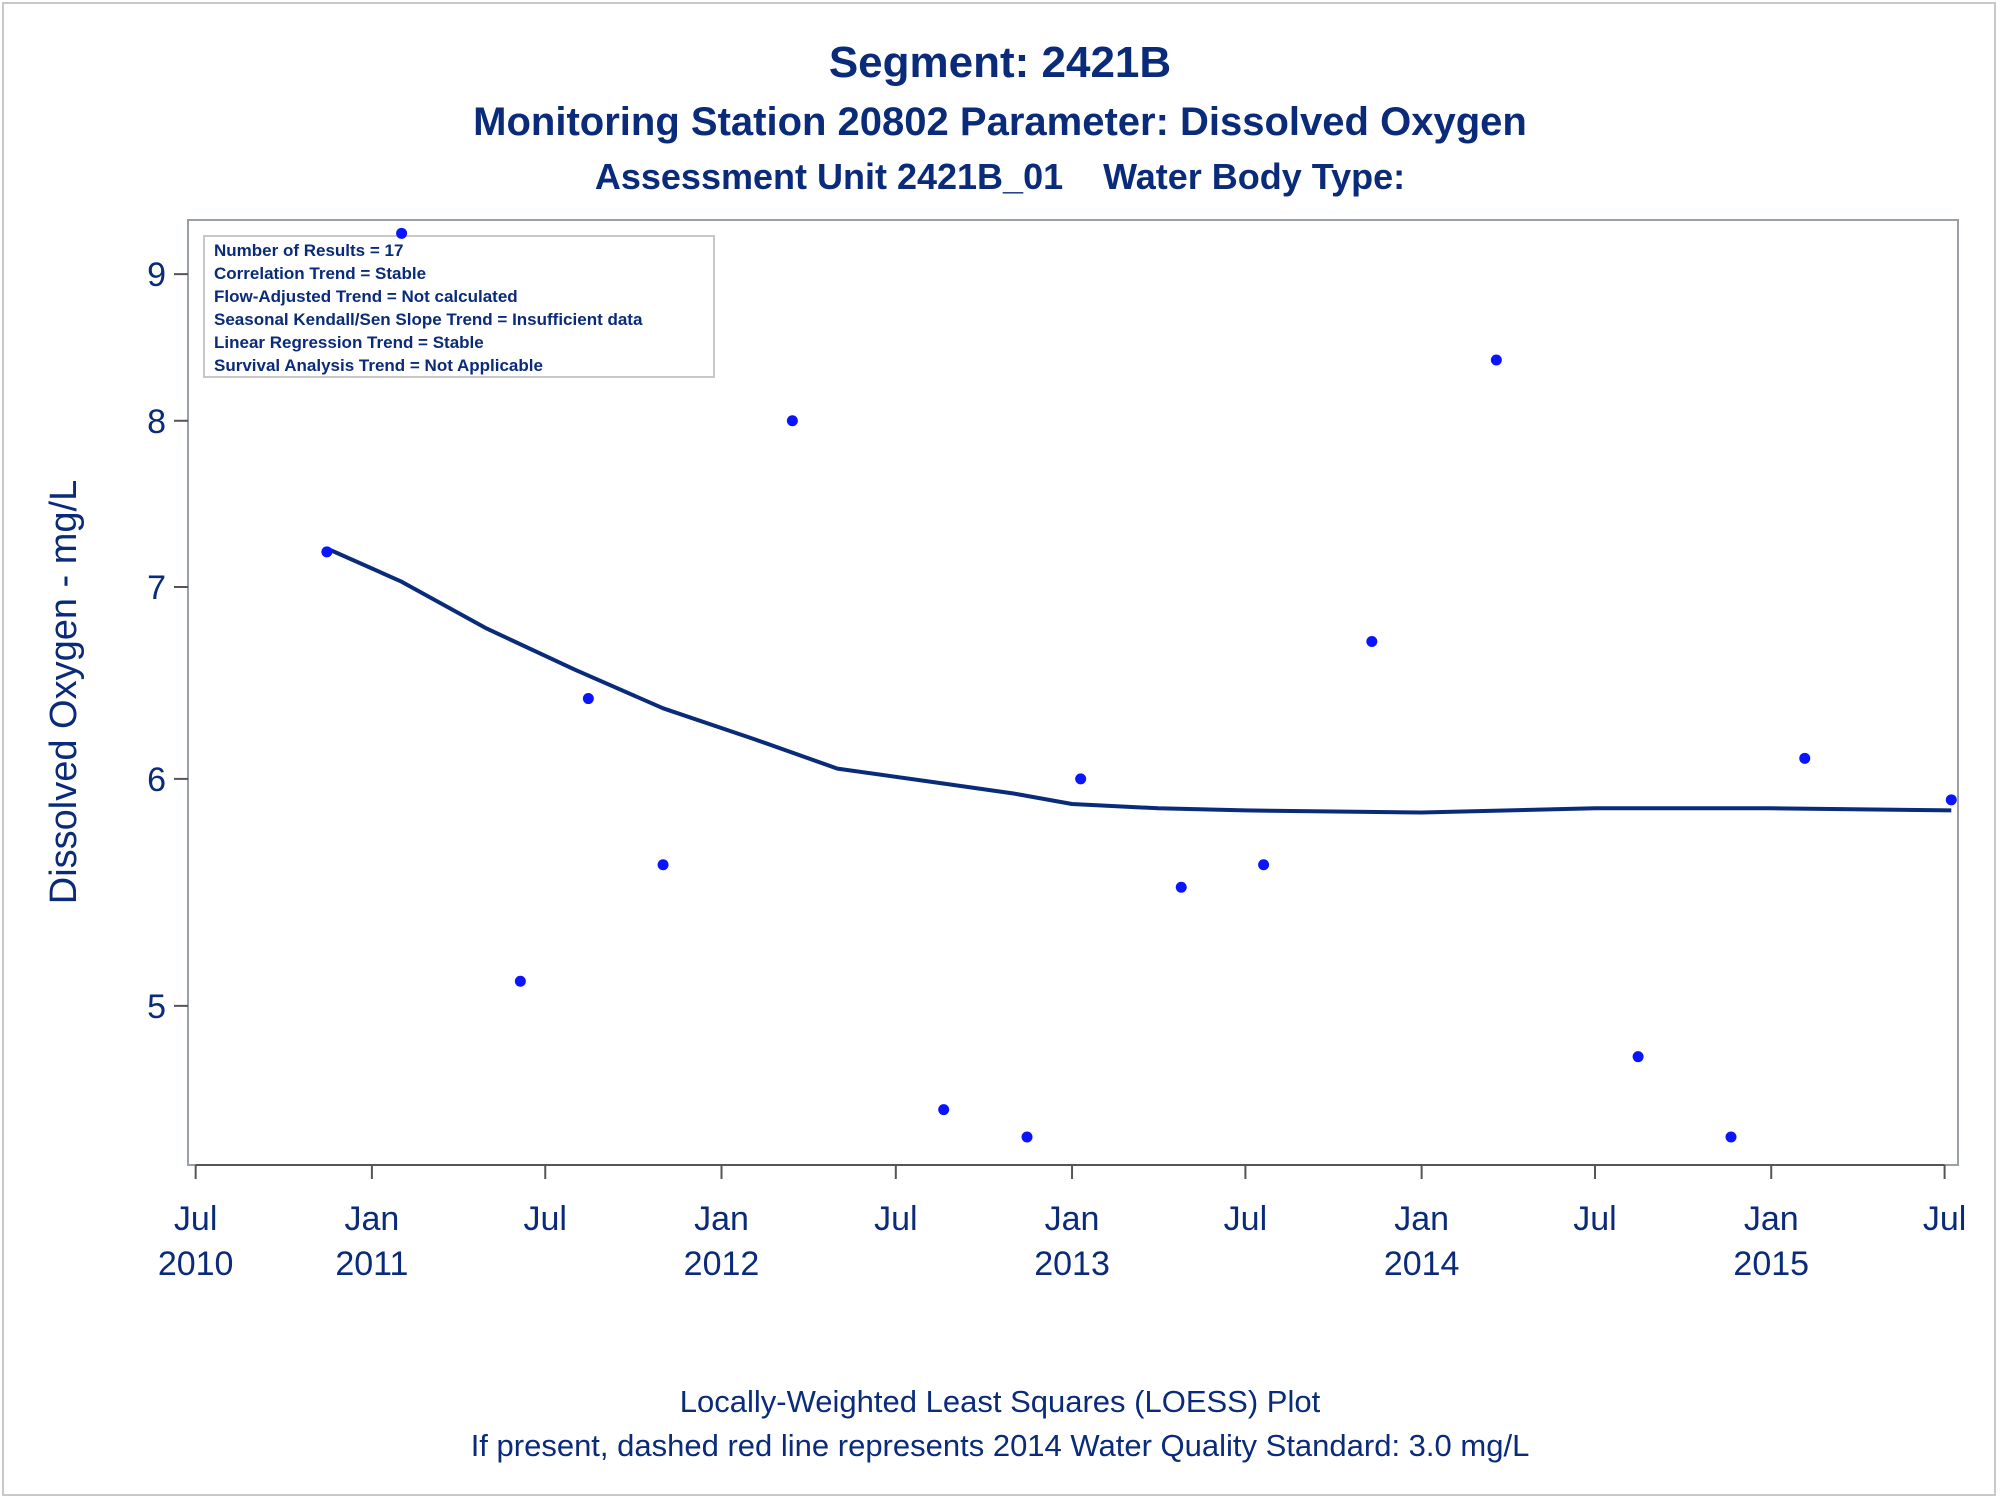 Image resolution: width=2000 pixels, height=1500 pixels. What do you see at coordinates (64, 692) in the screenshot?
I see `y-axis-title: Dissolved Oxygen - mg/L` at bounding box center [64, 692].